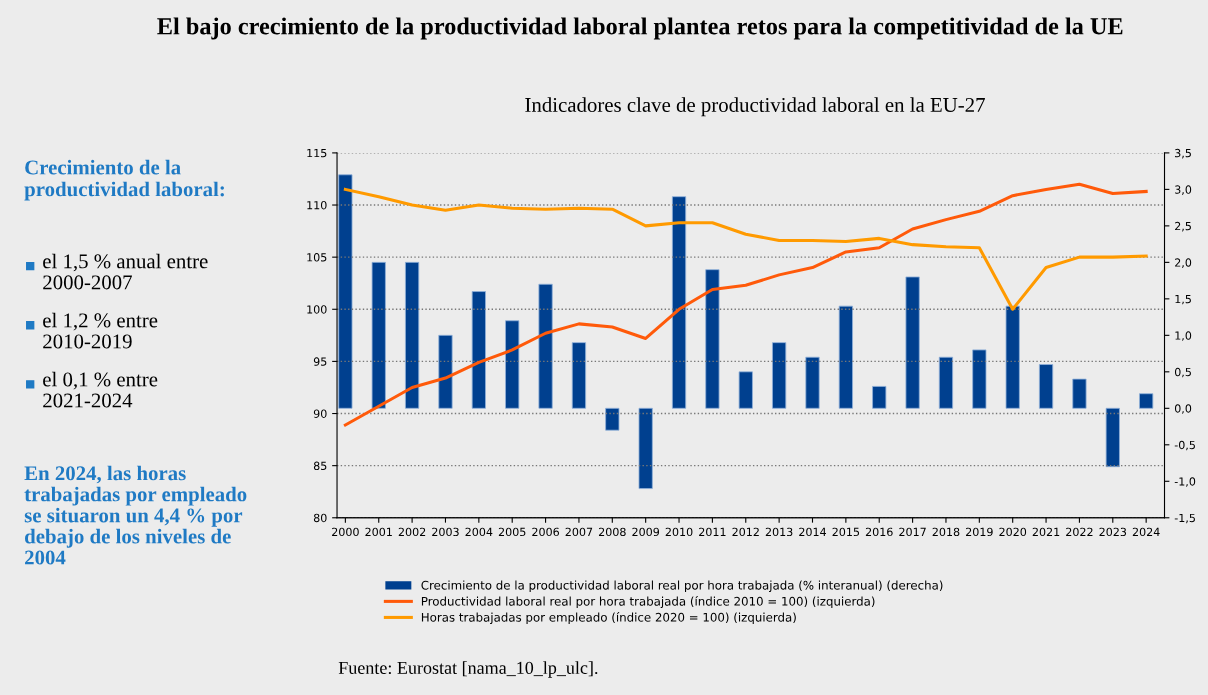 The height and width of the screenshot is (695, 1208). I want to click on x-tick-label: 2019, so click(979, 532).